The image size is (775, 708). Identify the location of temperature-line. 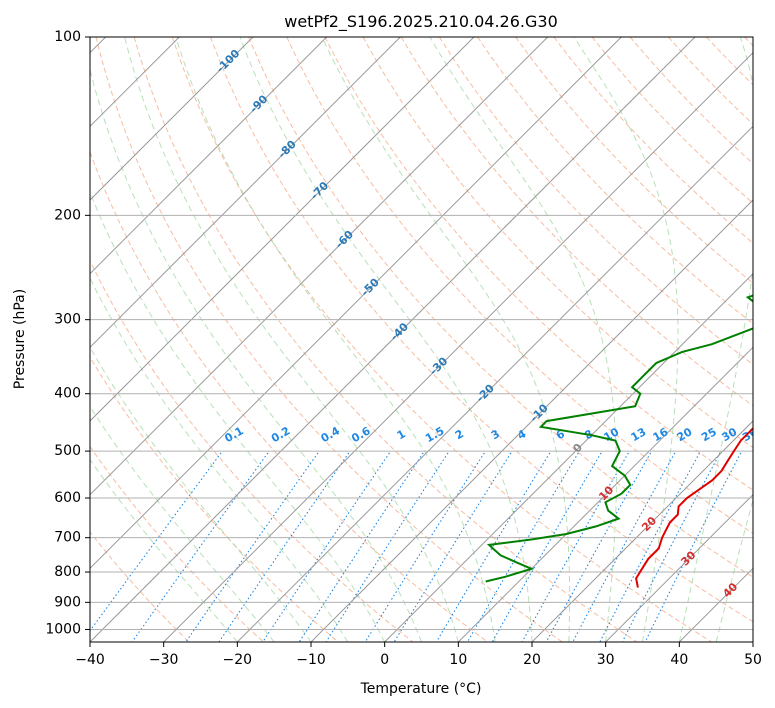
(694, 507).